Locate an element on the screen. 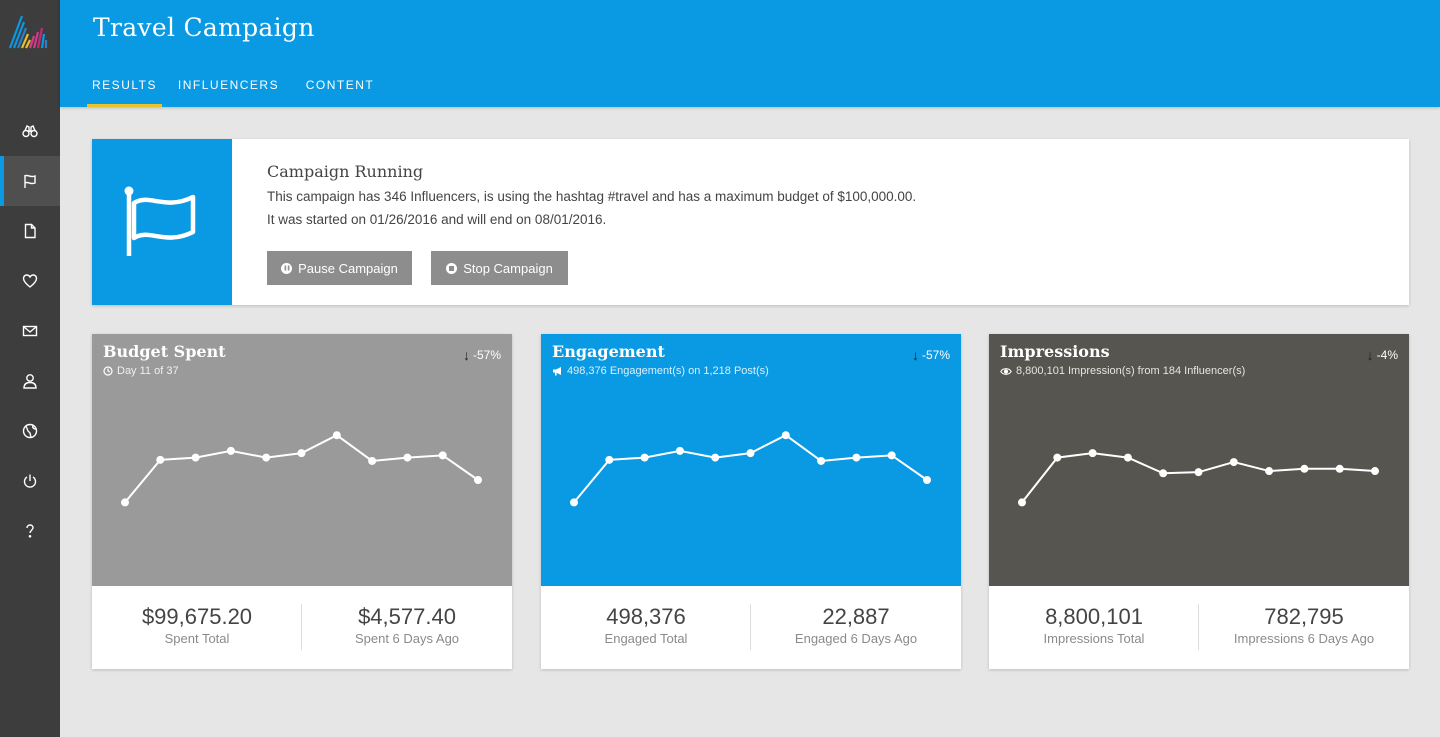 This screenshot has width=1440, height=737. tab-results: RESULTS is located at coordinates (124, 87).